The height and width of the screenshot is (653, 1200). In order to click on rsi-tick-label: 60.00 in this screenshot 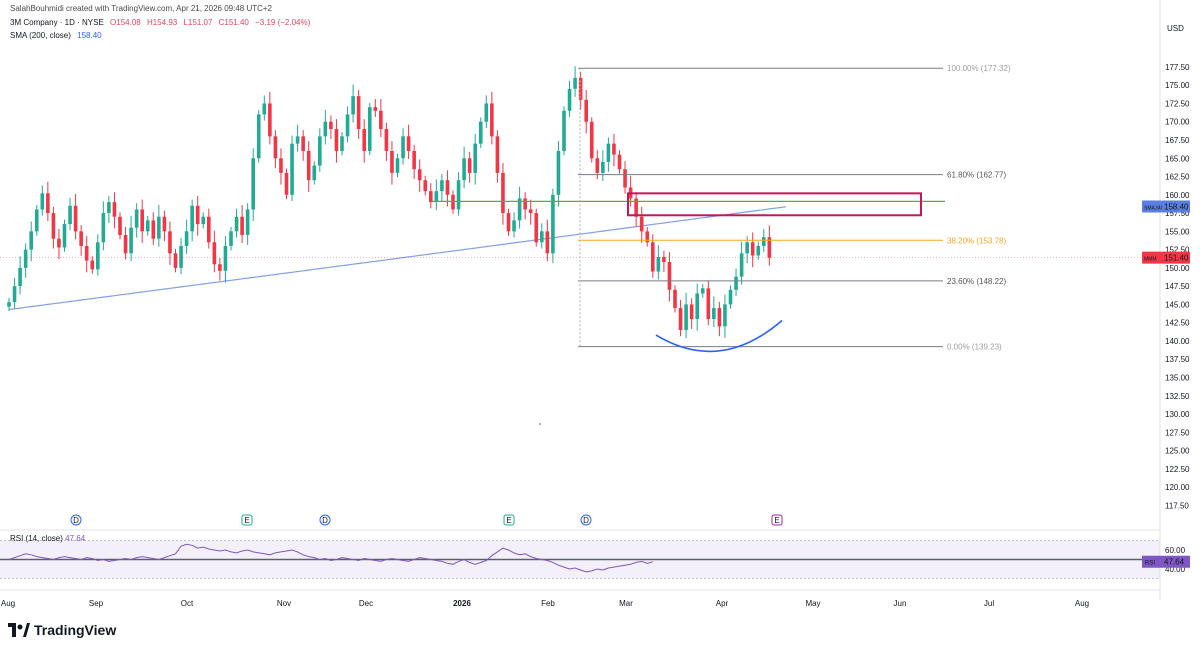, I will do `click(1175, 550)`.